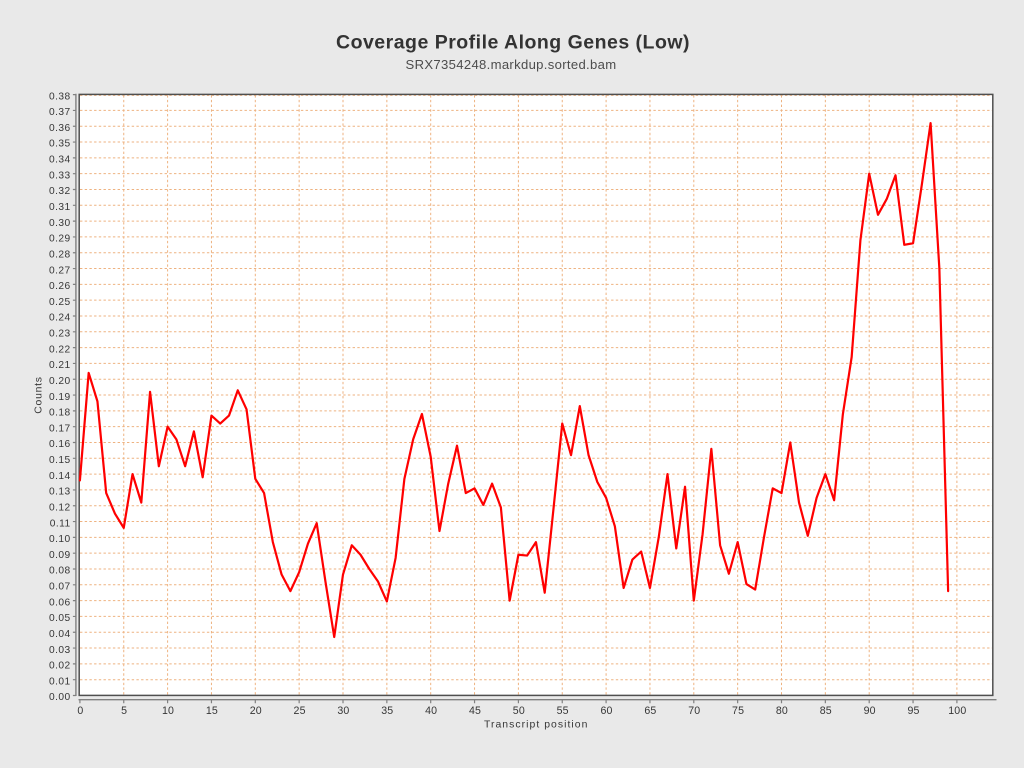  I want to click on svg-text: 75, so click(738, 711).